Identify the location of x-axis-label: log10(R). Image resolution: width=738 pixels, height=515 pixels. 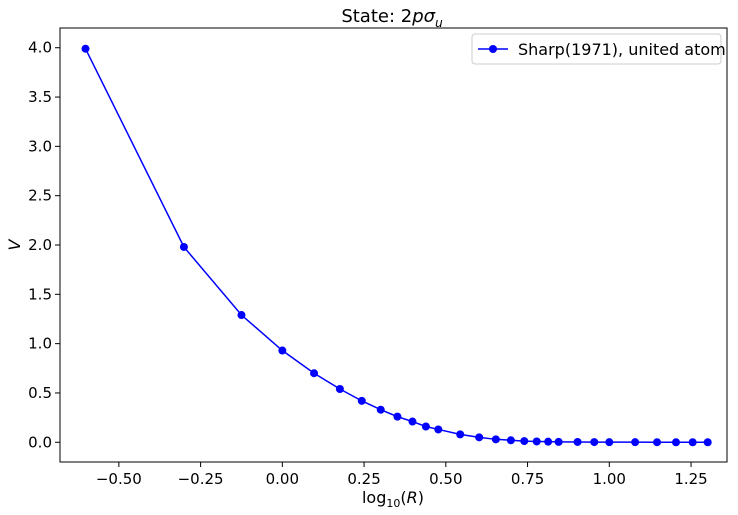
(393, 499).